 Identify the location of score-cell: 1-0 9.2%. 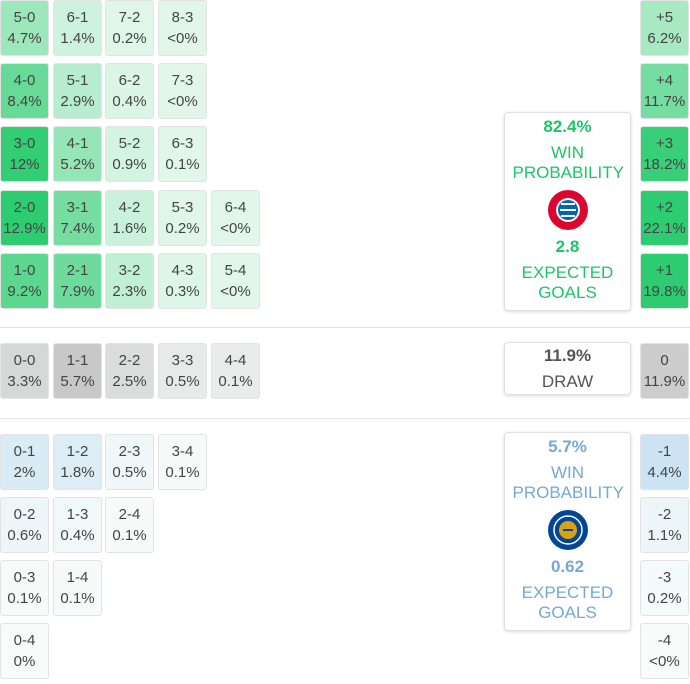
(24, 281).